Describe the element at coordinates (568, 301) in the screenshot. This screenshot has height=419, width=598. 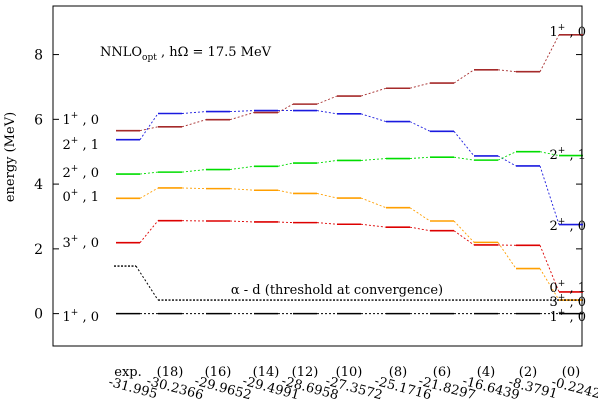
I see `state-label-right: 3+ , 0` at that location.